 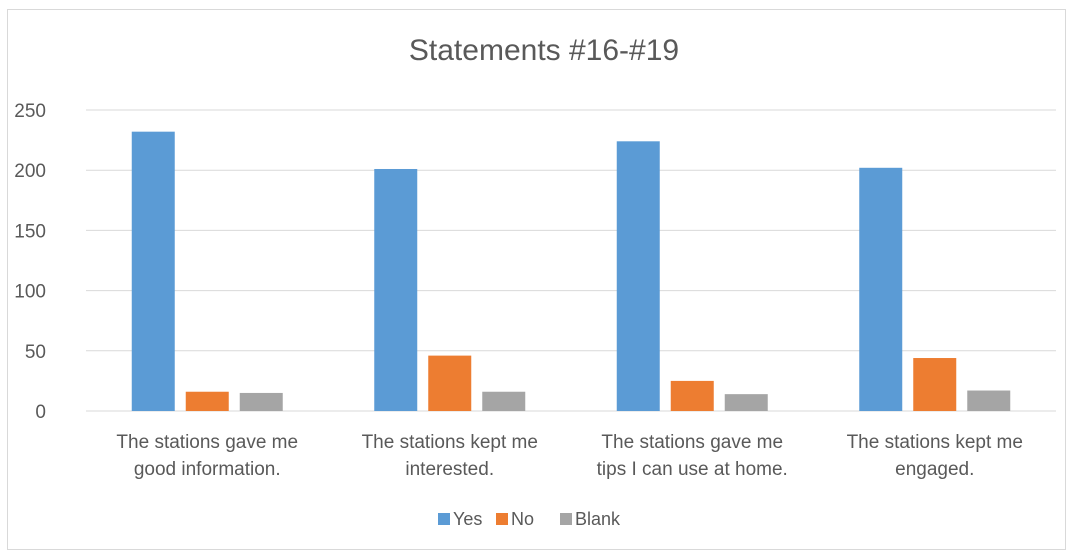 What do you see at coordinates (449, 469) in the screenshot?
I see `x-category-label: interested.` at bounding box center [449, 469].